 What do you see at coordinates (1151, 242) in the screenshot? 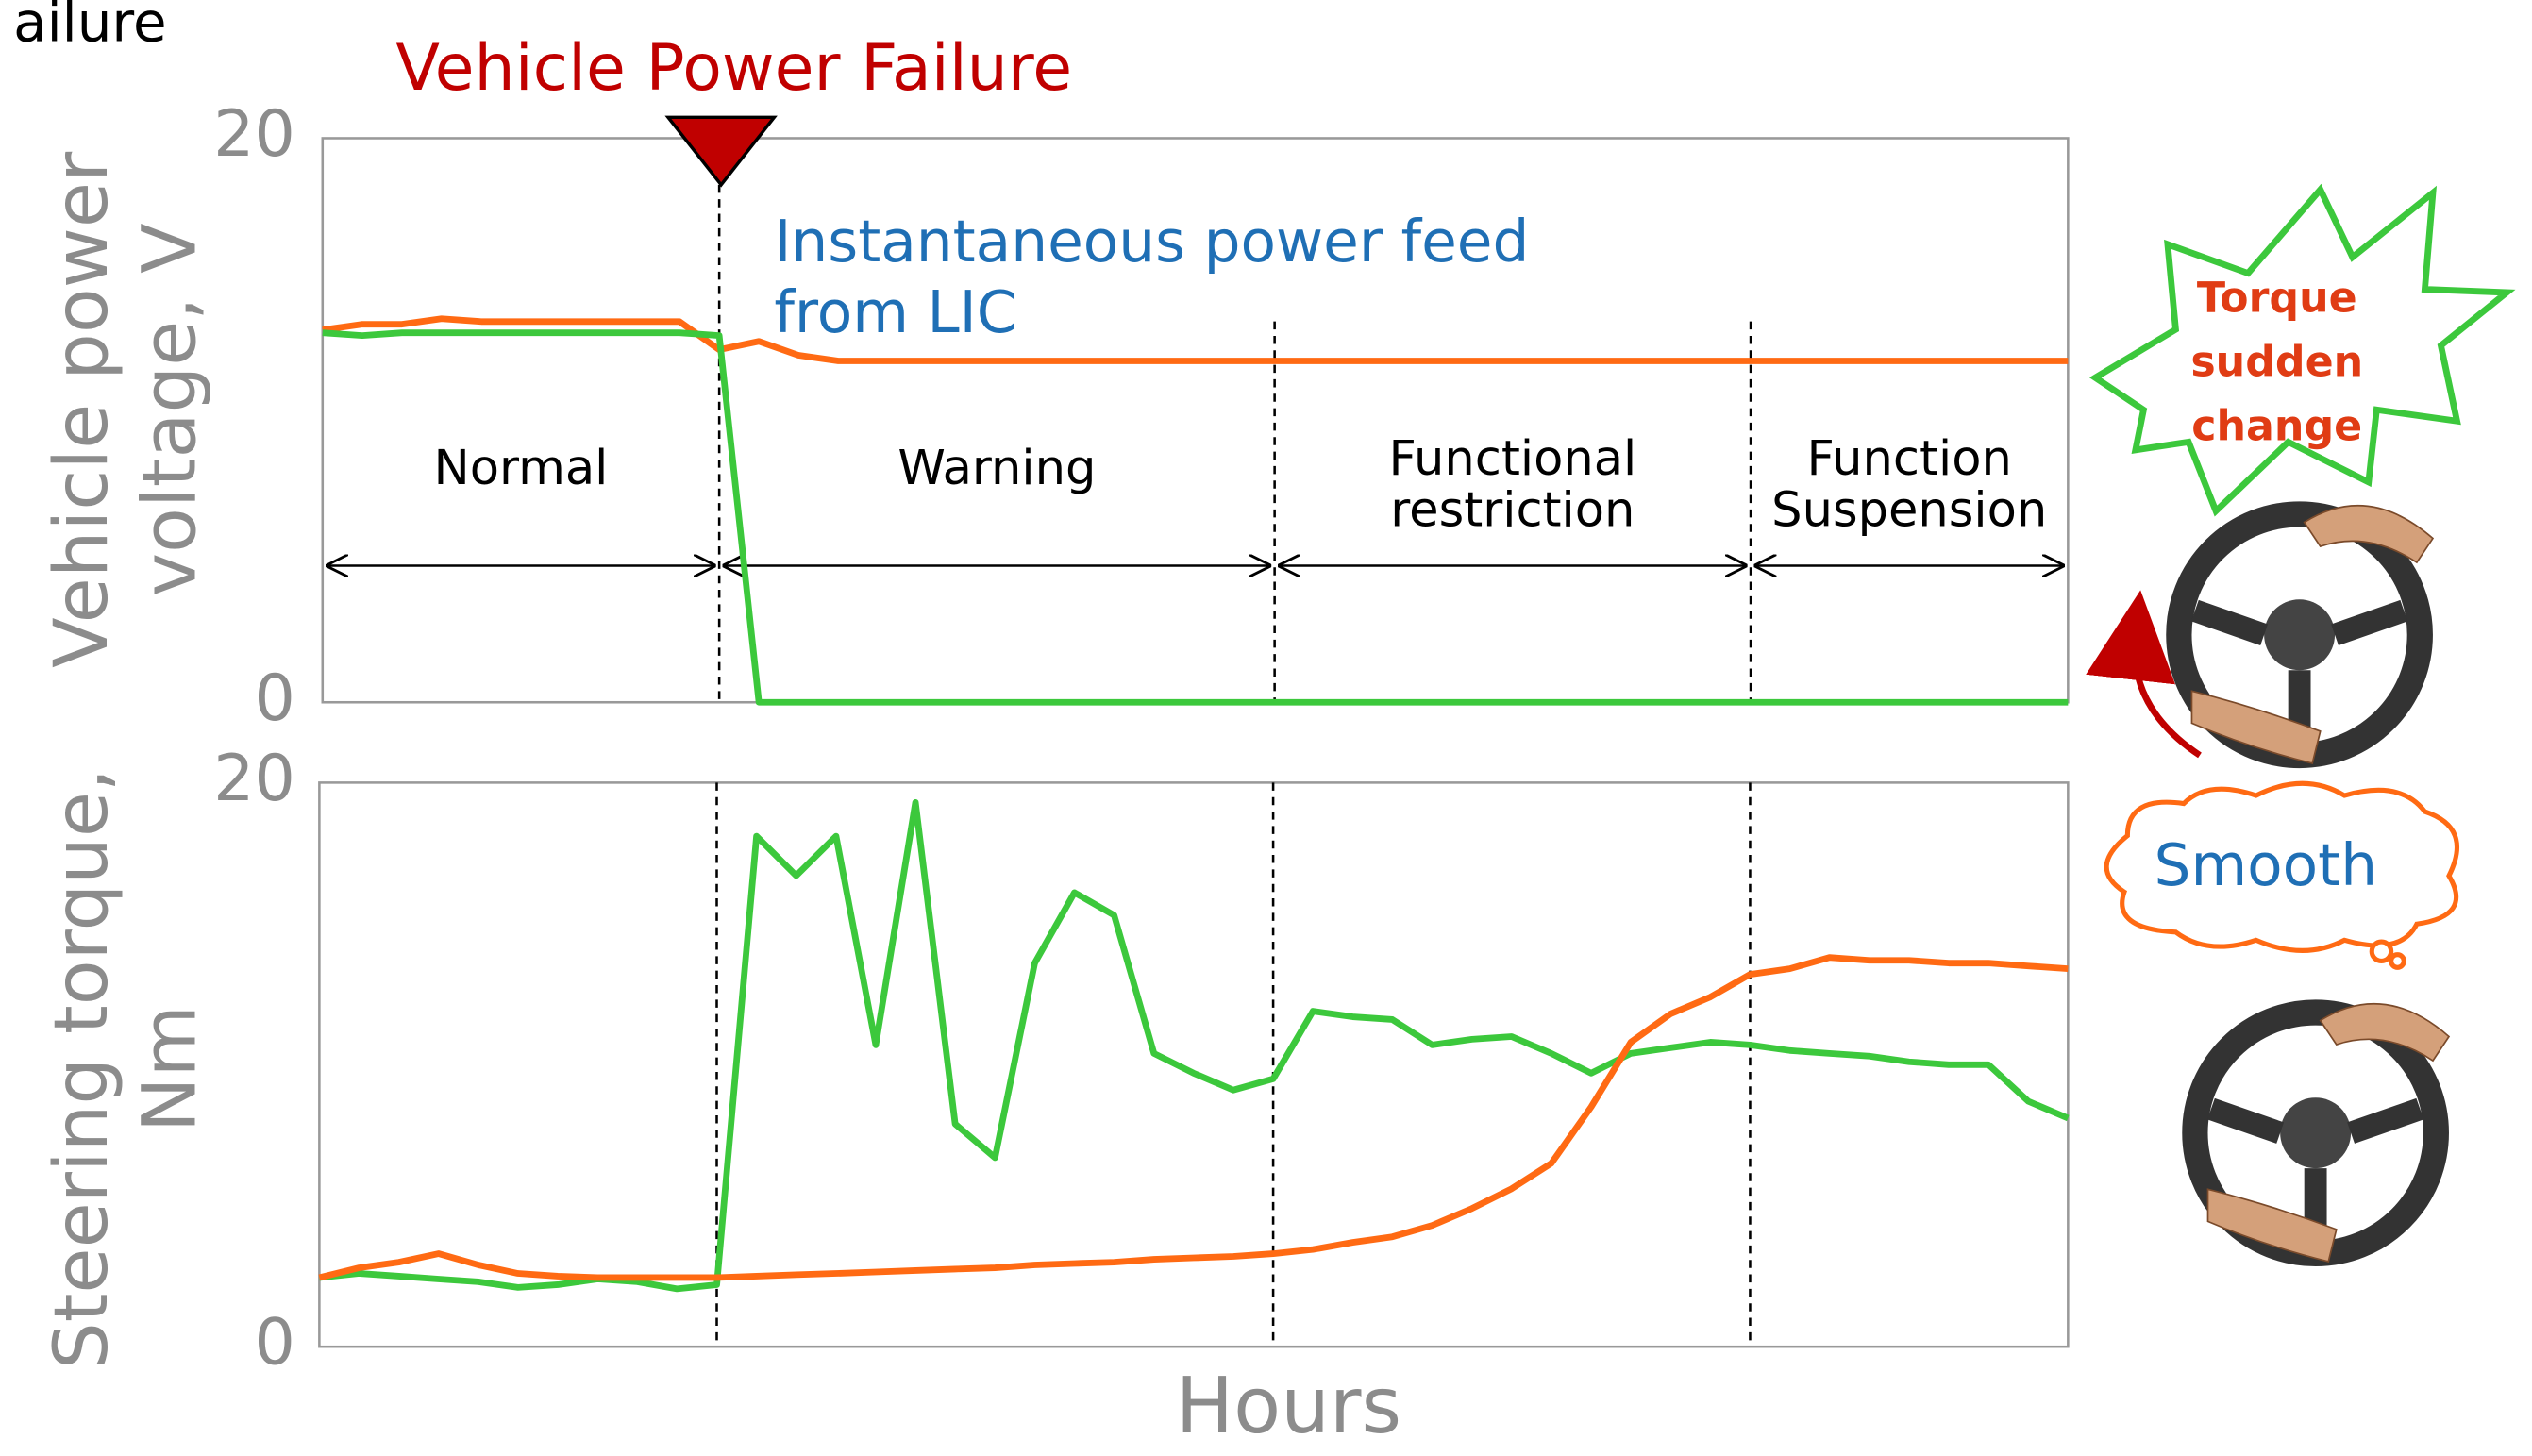
I see `annotation: Instantaneous power feed` at bounding box center [1151, 242].